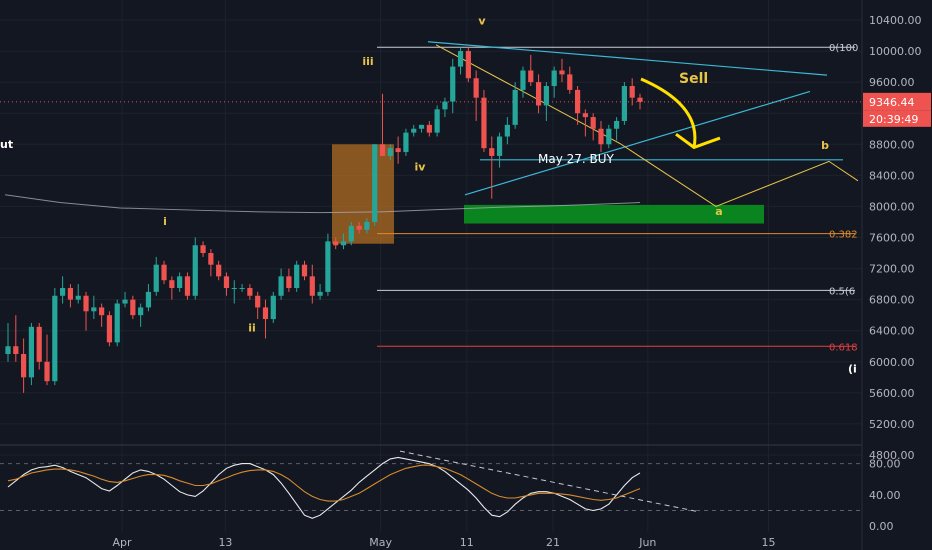 This screenshot has height=550, width=932. Describe the element at coordinates (553, 542) in the screenshot. I see `time-tick-label: 21` at that location.